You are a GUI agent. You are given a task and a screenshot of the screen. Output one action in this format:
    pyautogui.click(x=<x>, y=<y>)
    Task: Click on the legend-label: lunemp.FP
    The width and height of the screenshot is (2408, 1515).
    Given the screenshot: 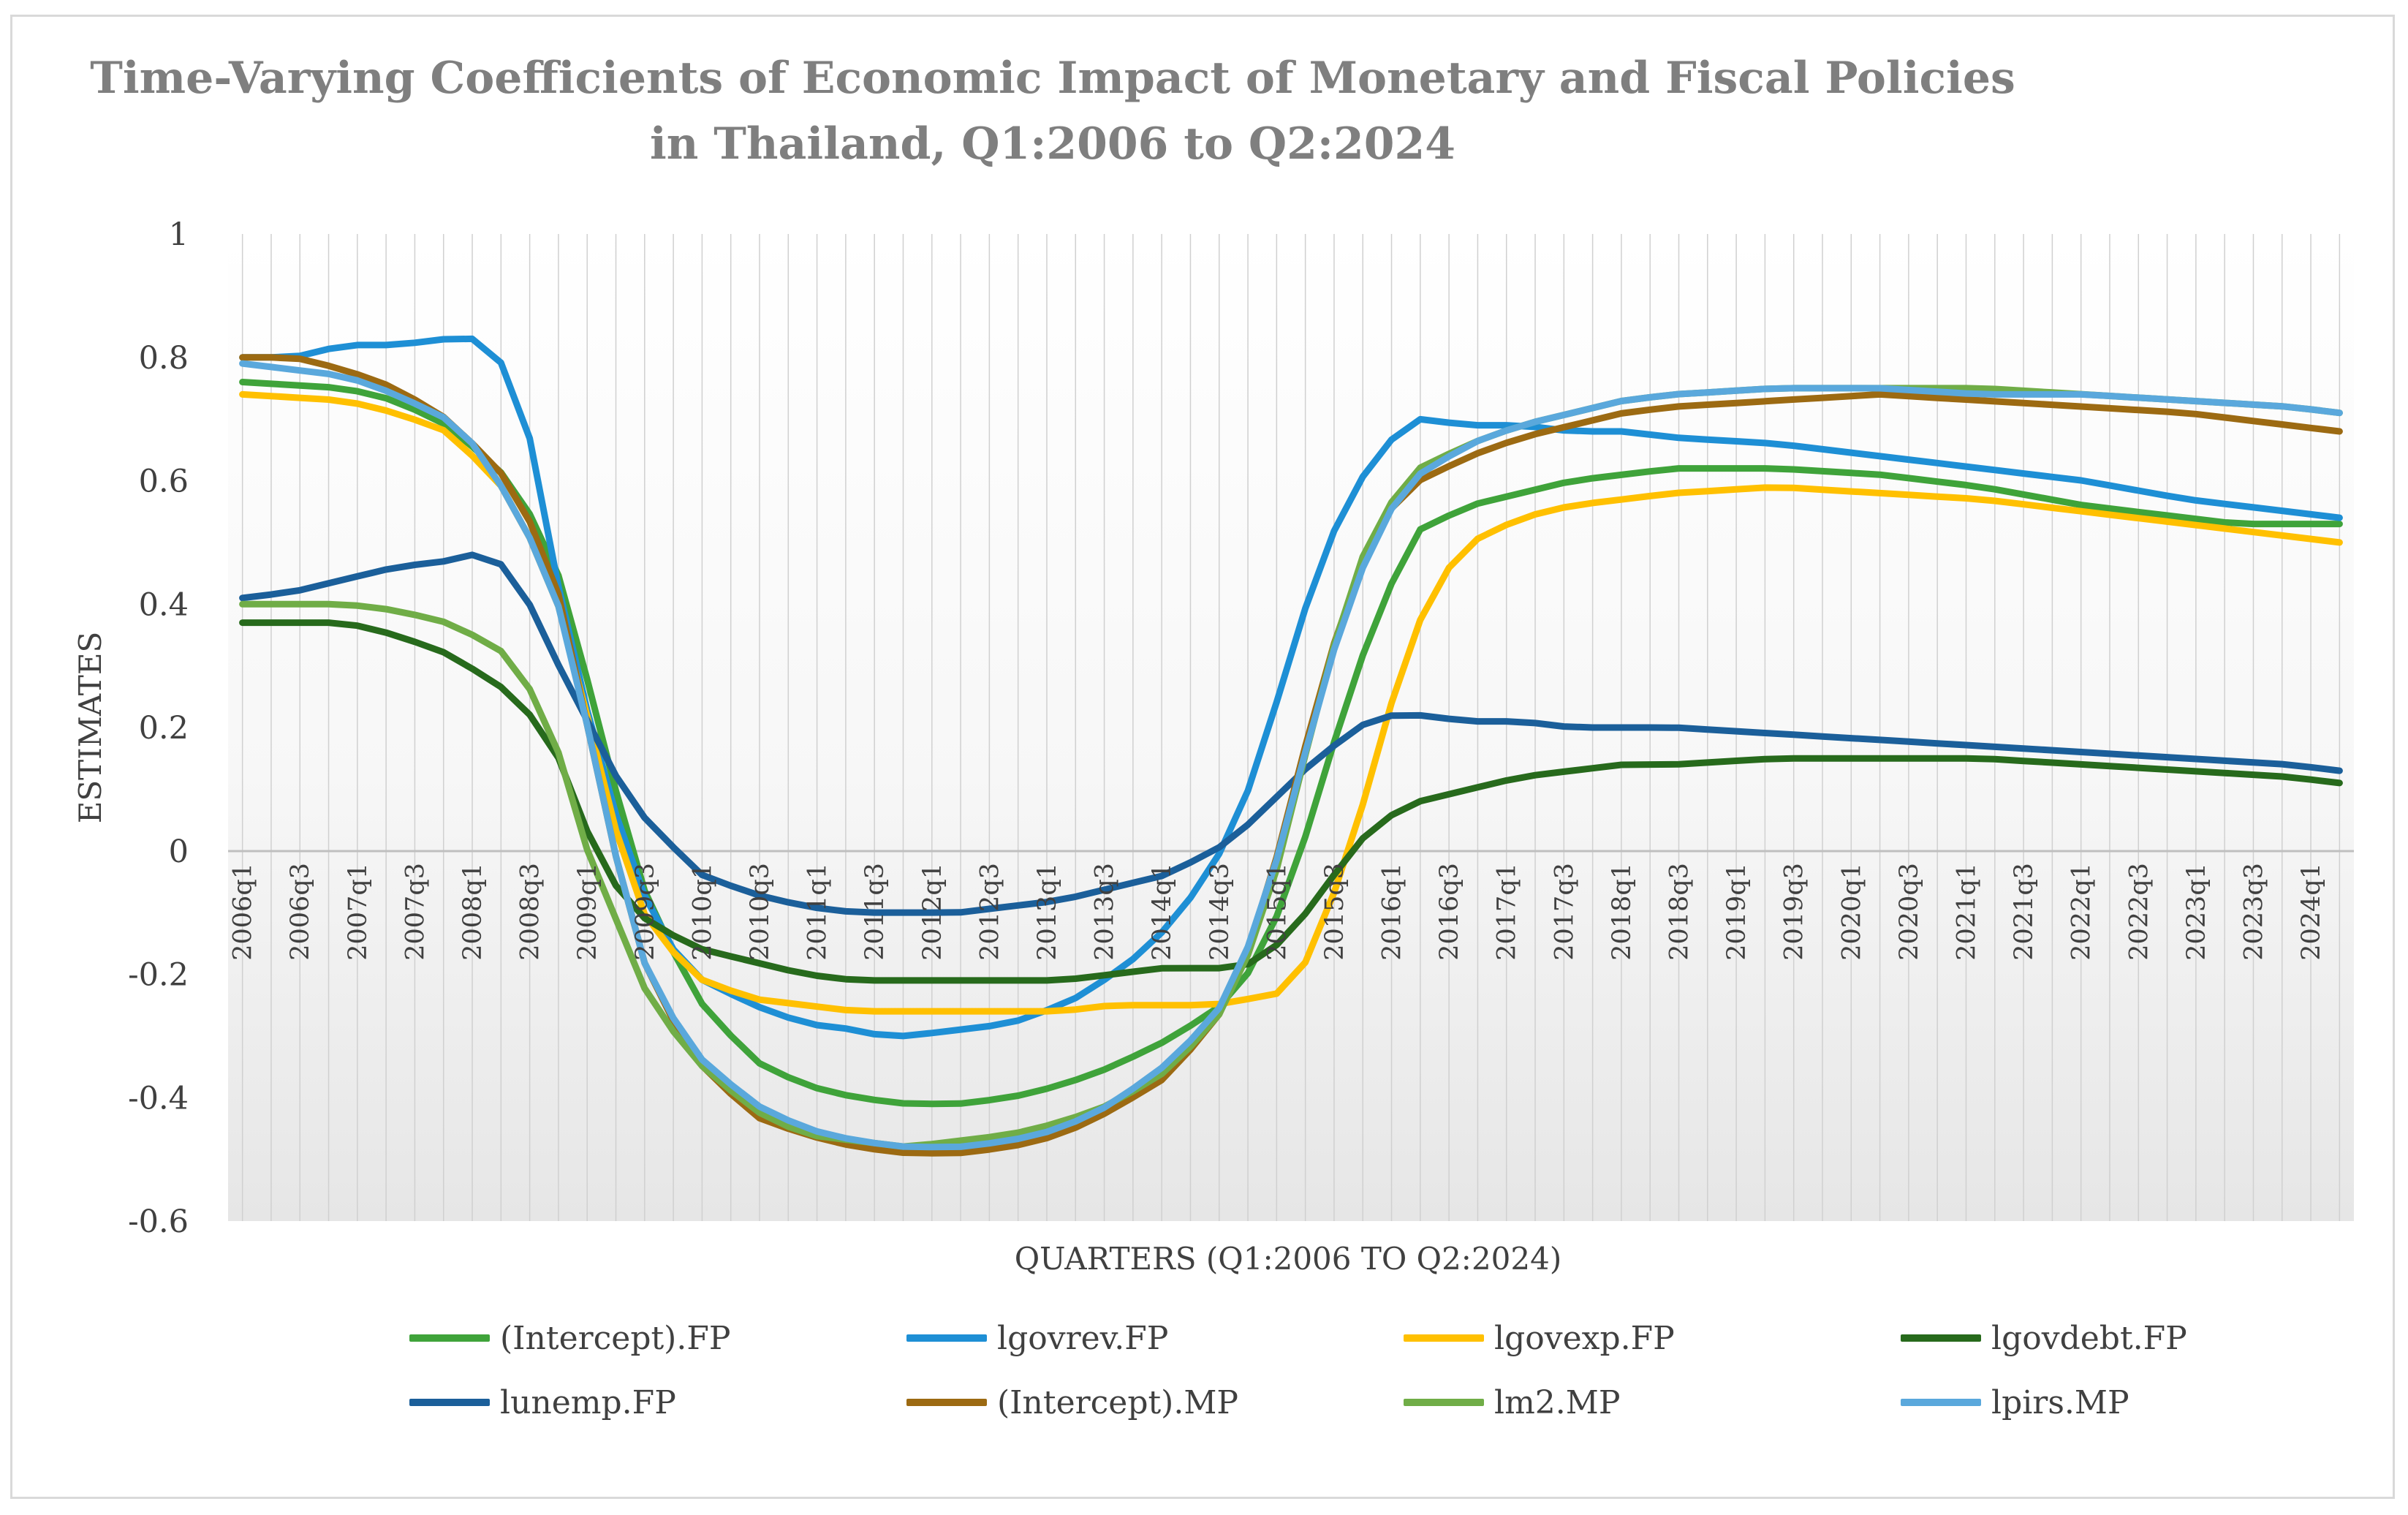 What is the action you would take?
    pyautogui.click(x=588, y=1402)
    